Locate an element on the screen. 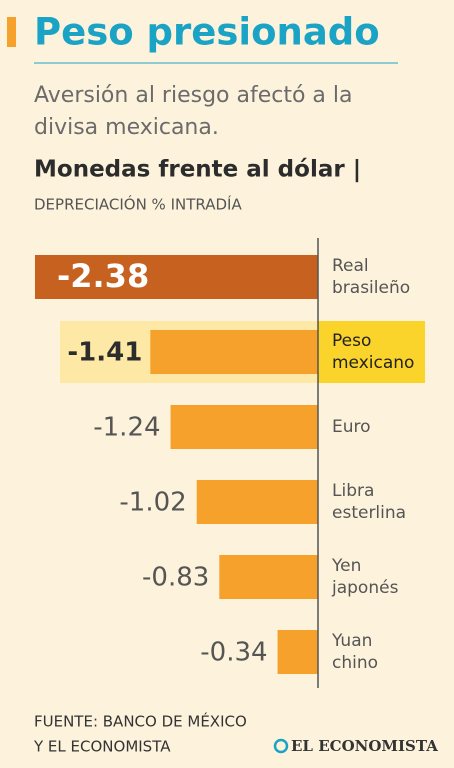  chart-title: Monedas frente al dólar | is located at coordinates (197, 170).